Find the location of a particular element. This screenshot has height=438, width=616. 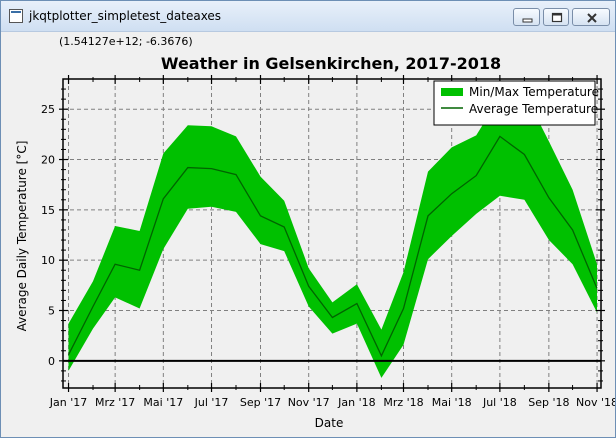

x-tick-label: Sep '18 is located at coordinates (548, 402).